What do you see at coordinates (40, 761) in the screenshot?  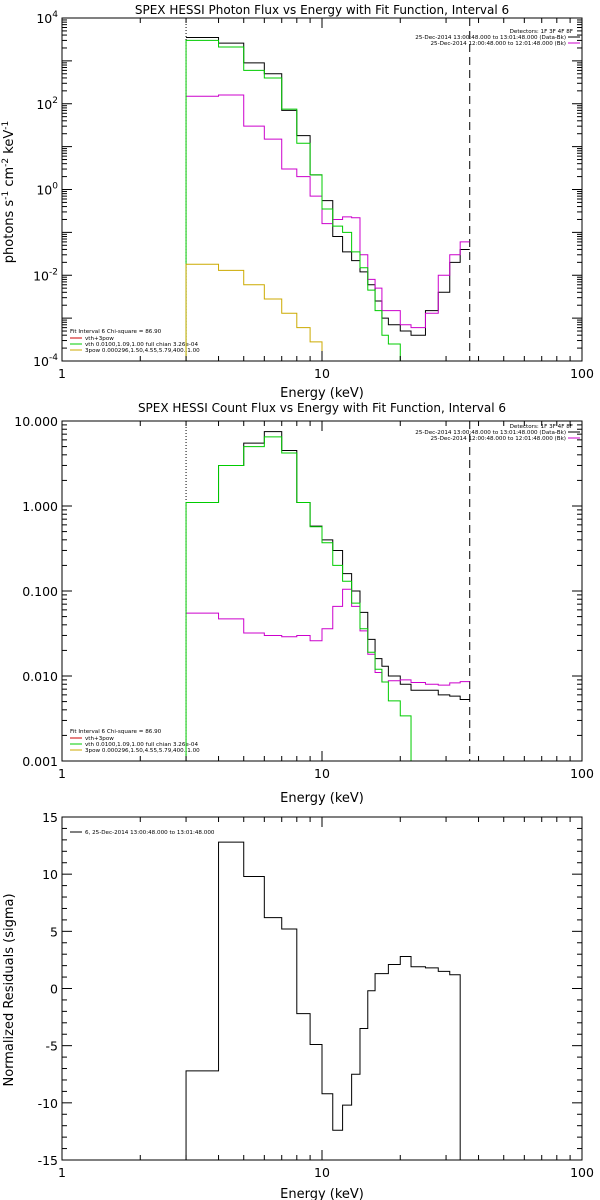 I see `y-tick-label: 0.001` at bounding box center [40, 761].